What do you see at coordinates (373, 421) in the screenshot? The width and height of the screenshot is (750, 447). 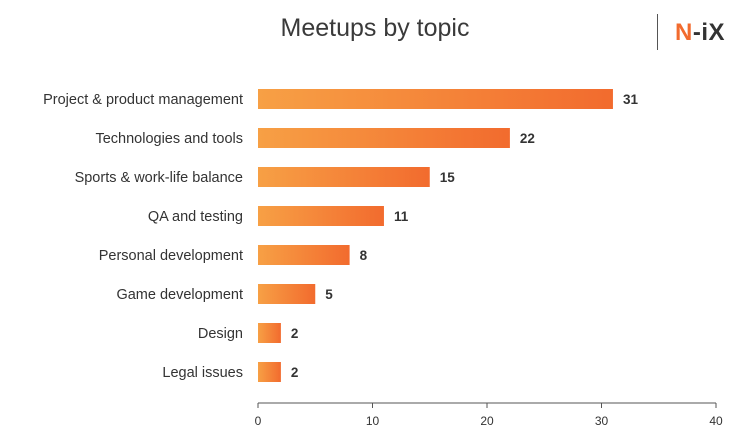 I see `x-tick-label: 10` at bounding box center [373, 421].